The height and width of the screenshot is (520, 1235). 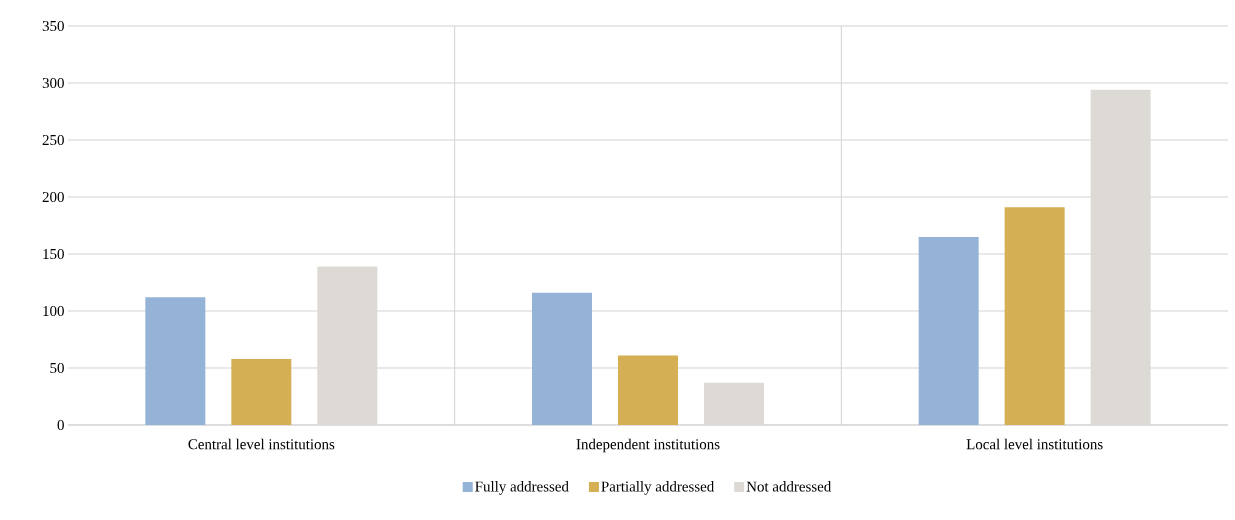 What do you see at coordinates (658, 488) in the screenshot?
I see `legend-label: Partially addressed` at bounding box center [658, 488].